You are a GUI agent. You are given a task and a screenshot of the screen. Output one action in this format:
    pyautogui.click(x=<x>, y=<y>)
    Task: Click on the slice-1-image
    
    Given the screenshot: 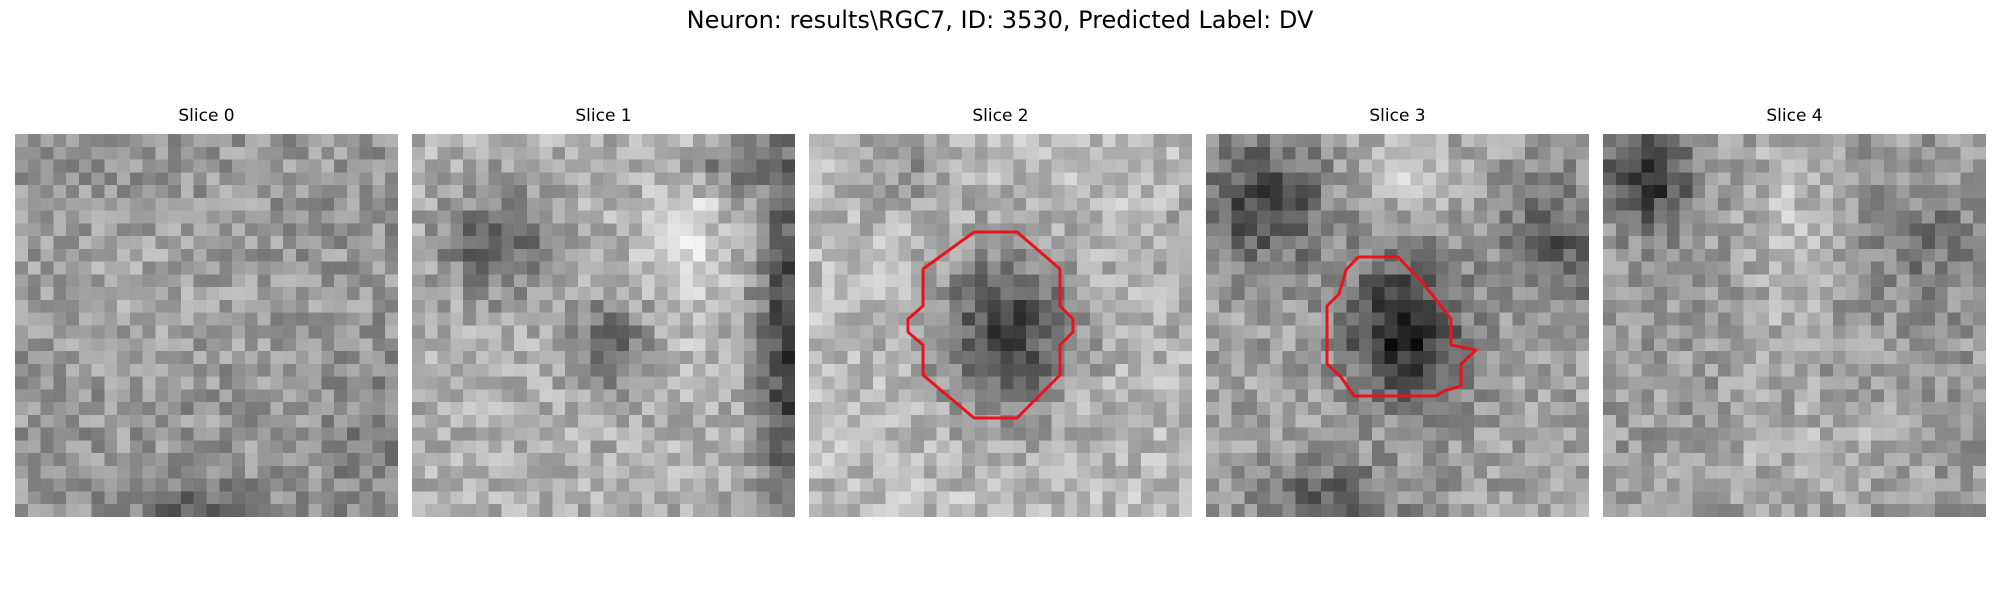 What is the action you would take?
    pyautogui.click(x=603, y=325)
    